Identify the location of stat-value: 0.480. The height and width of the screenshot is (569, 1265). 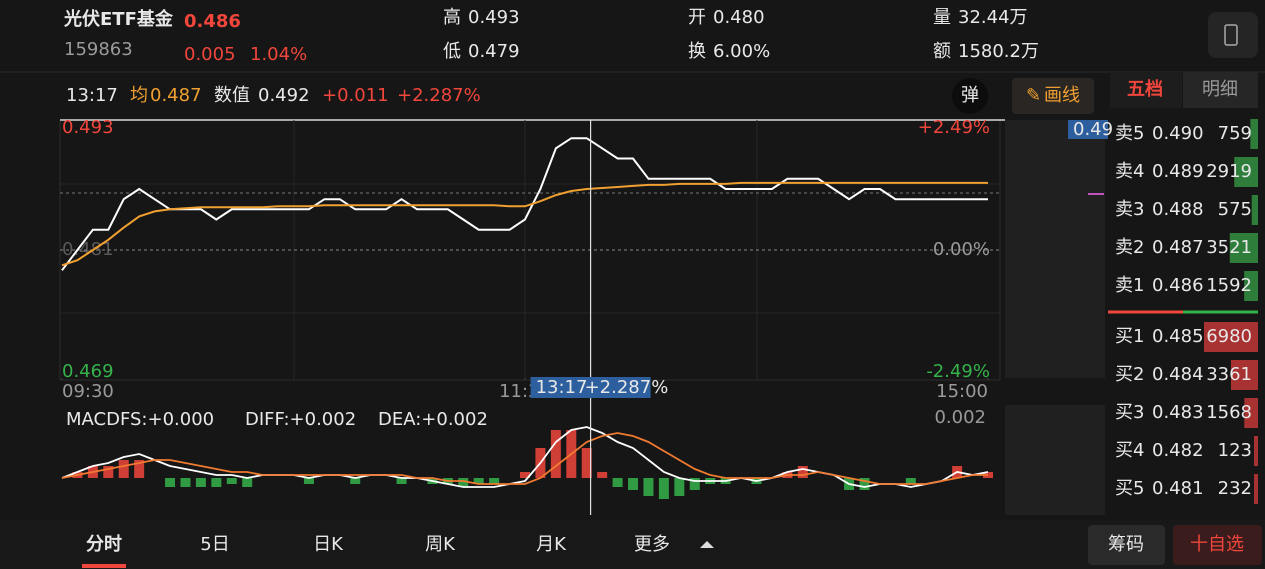
(739, 17).